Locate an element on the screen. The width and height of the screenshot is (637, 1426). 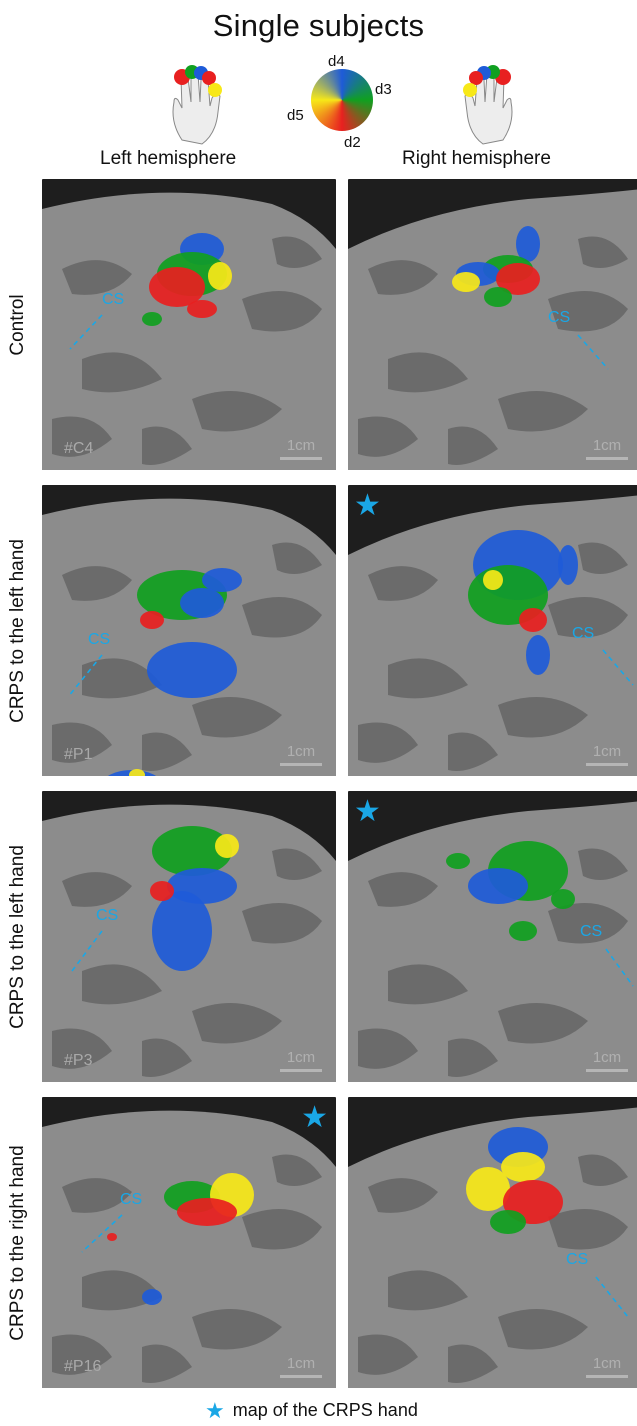
right-hemisphere-heading: Right hemisphere is located at coordinates (476, 158).